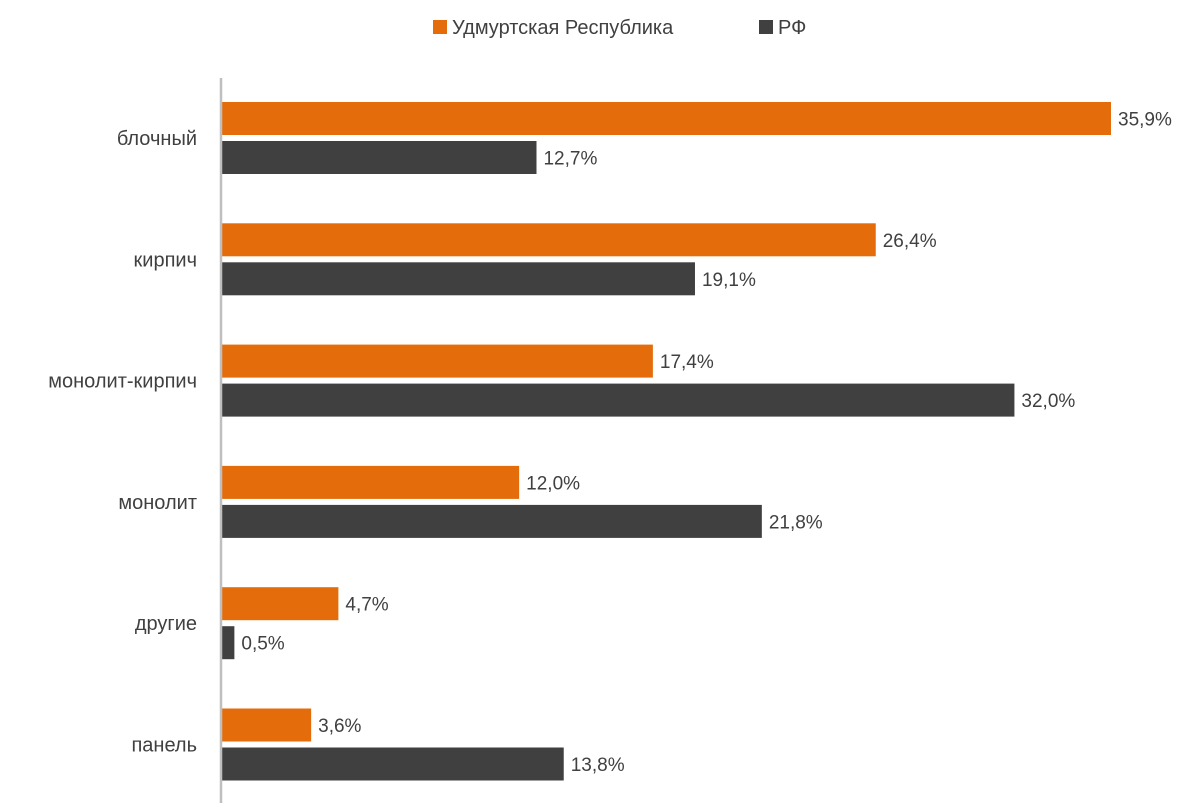  What do you see at coordinates (165, 260) in the screenshot?
I see `category-label: кирпич` at bounding box center [165, 260].